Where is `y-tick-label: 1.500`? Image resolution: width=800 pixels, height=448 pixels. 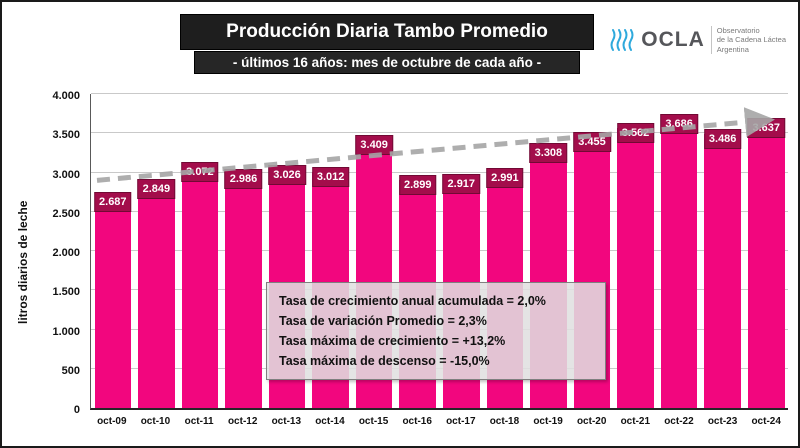
y-tick-label: 1.500 is located at coordinates (66, 292).